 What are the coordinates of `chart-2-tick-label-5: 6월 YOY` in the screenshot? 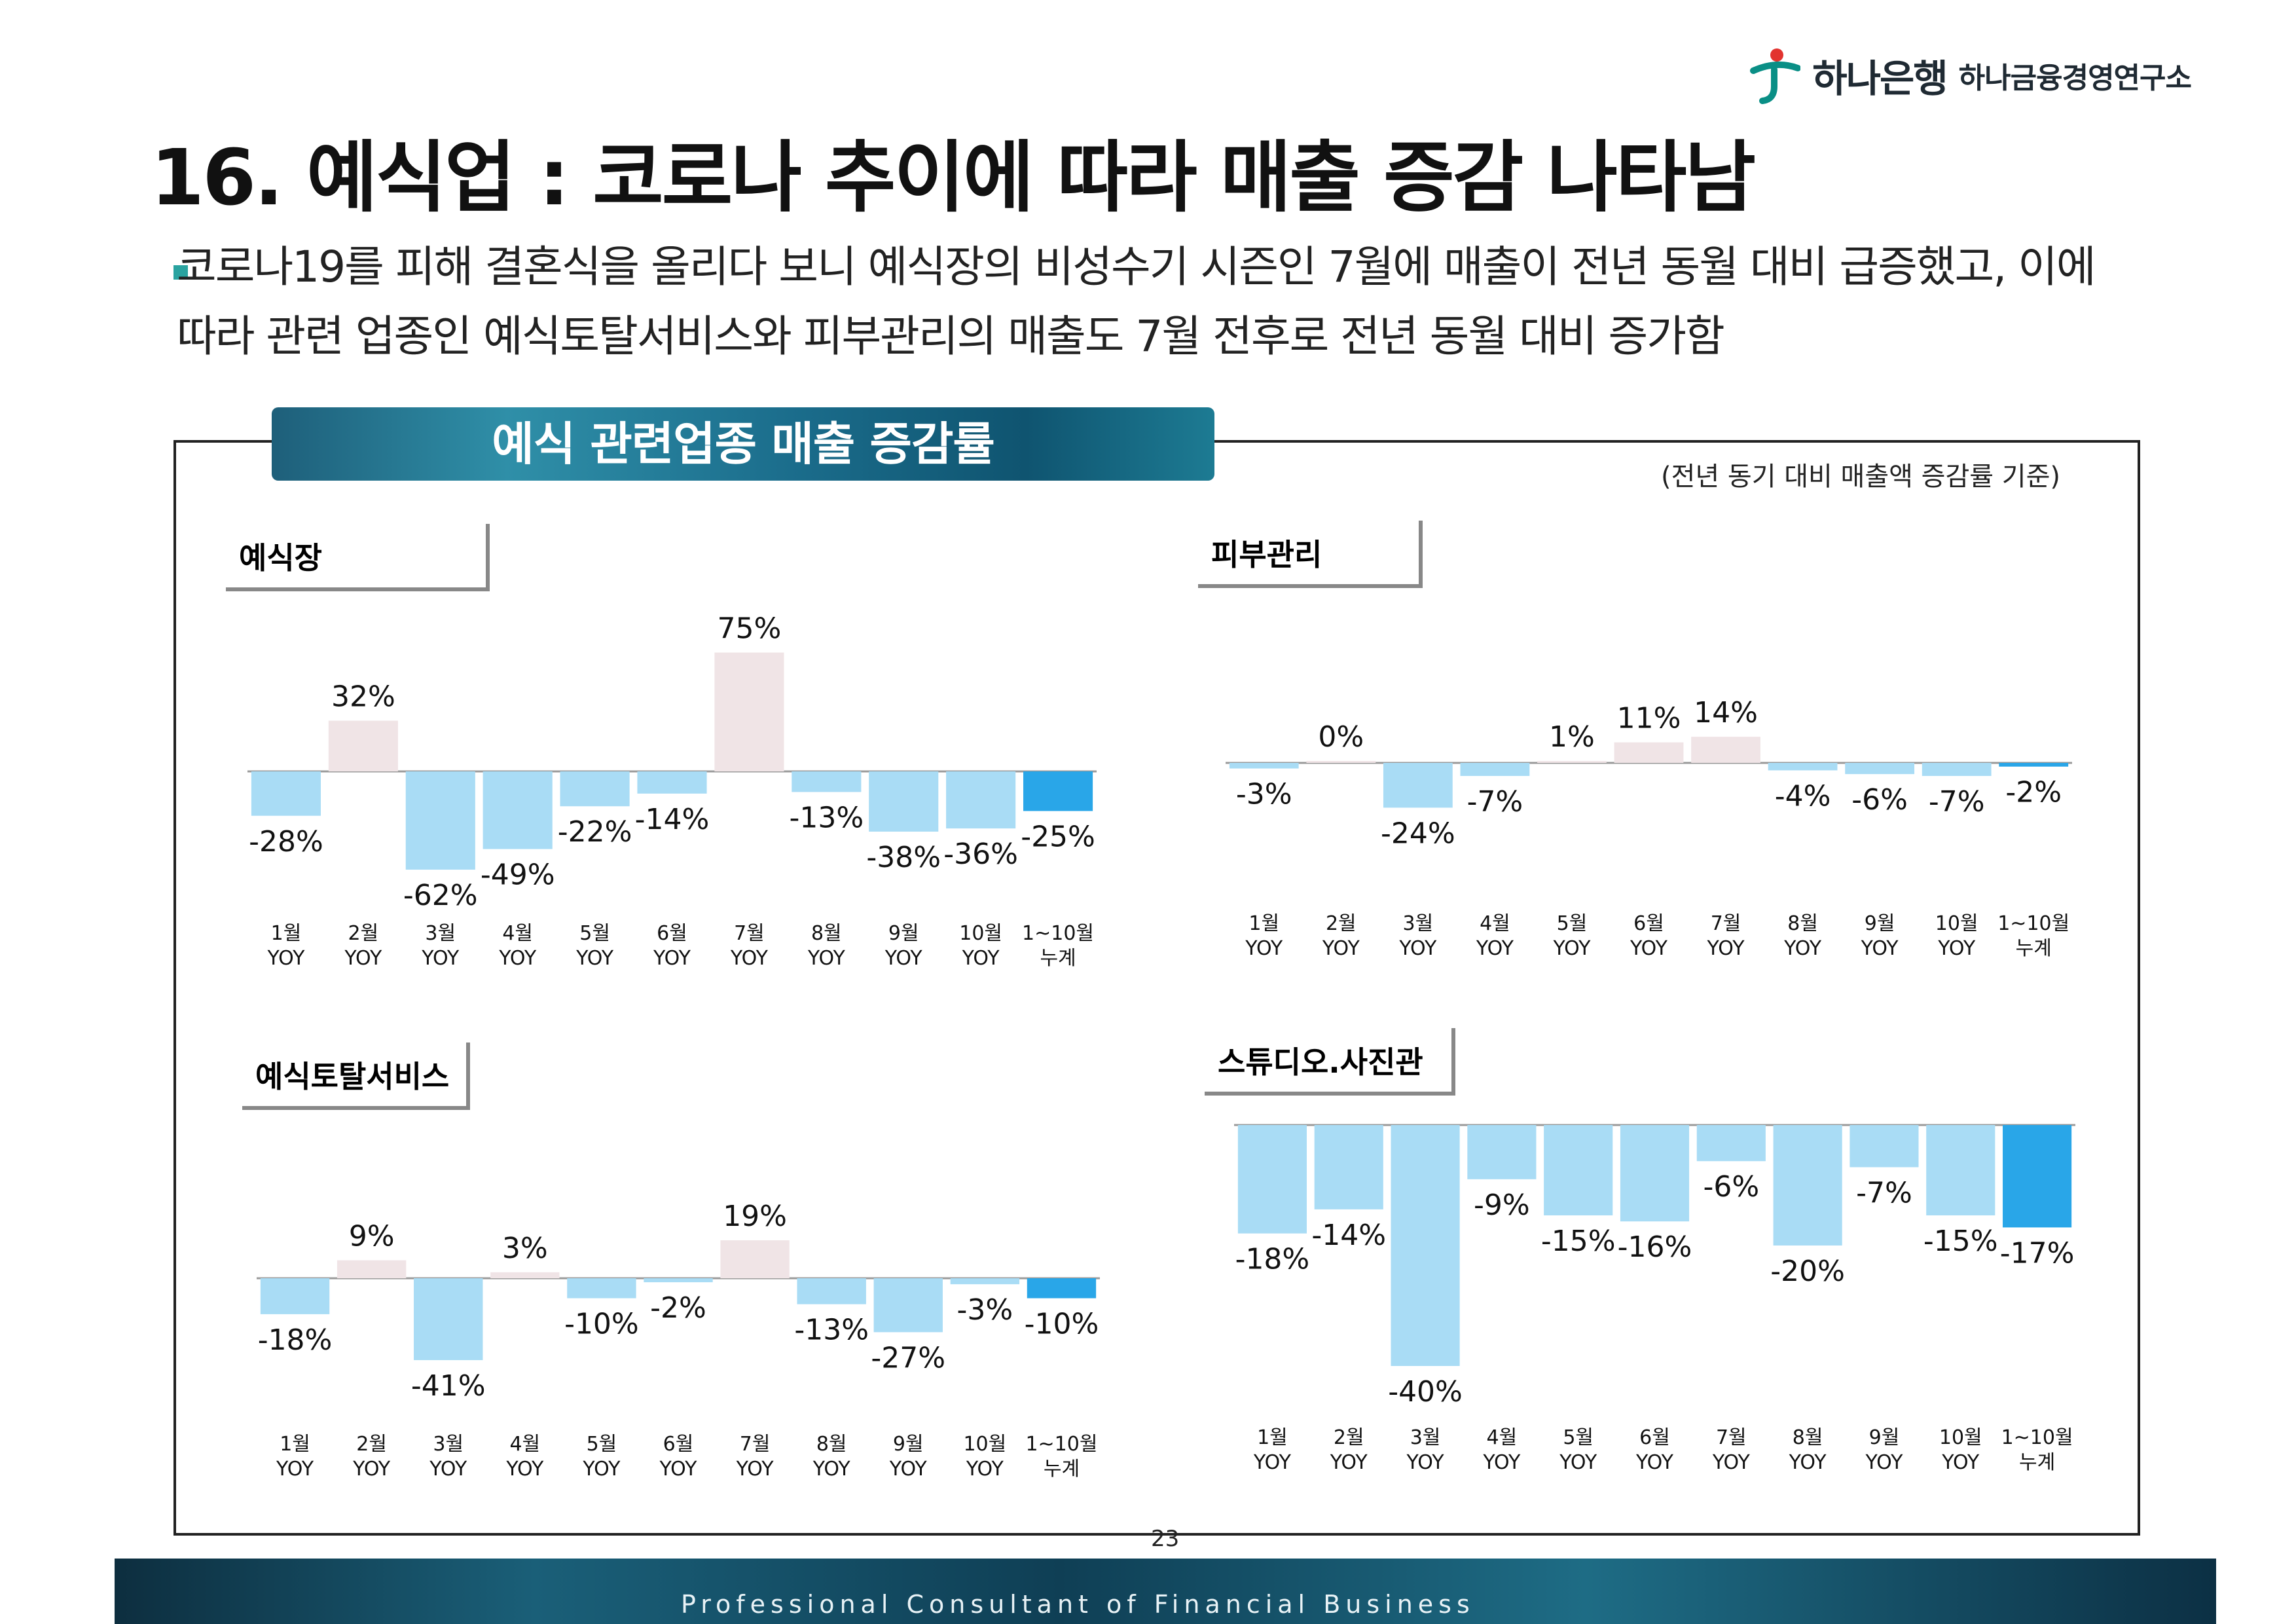 It's located at (678, 1457).